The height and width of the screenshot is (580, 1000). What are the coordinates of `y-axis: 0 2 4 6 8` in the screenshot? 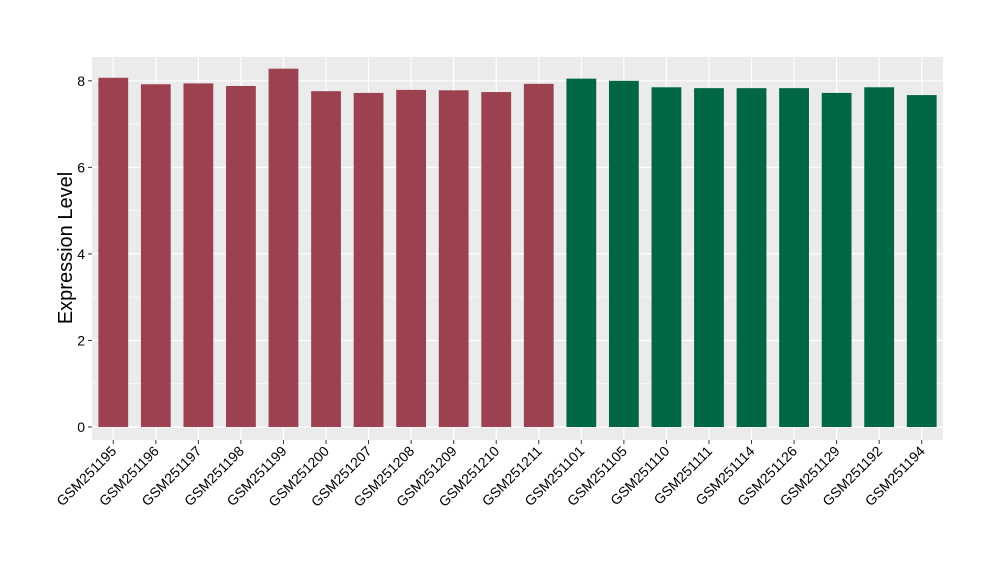 It's located at (84, 254).